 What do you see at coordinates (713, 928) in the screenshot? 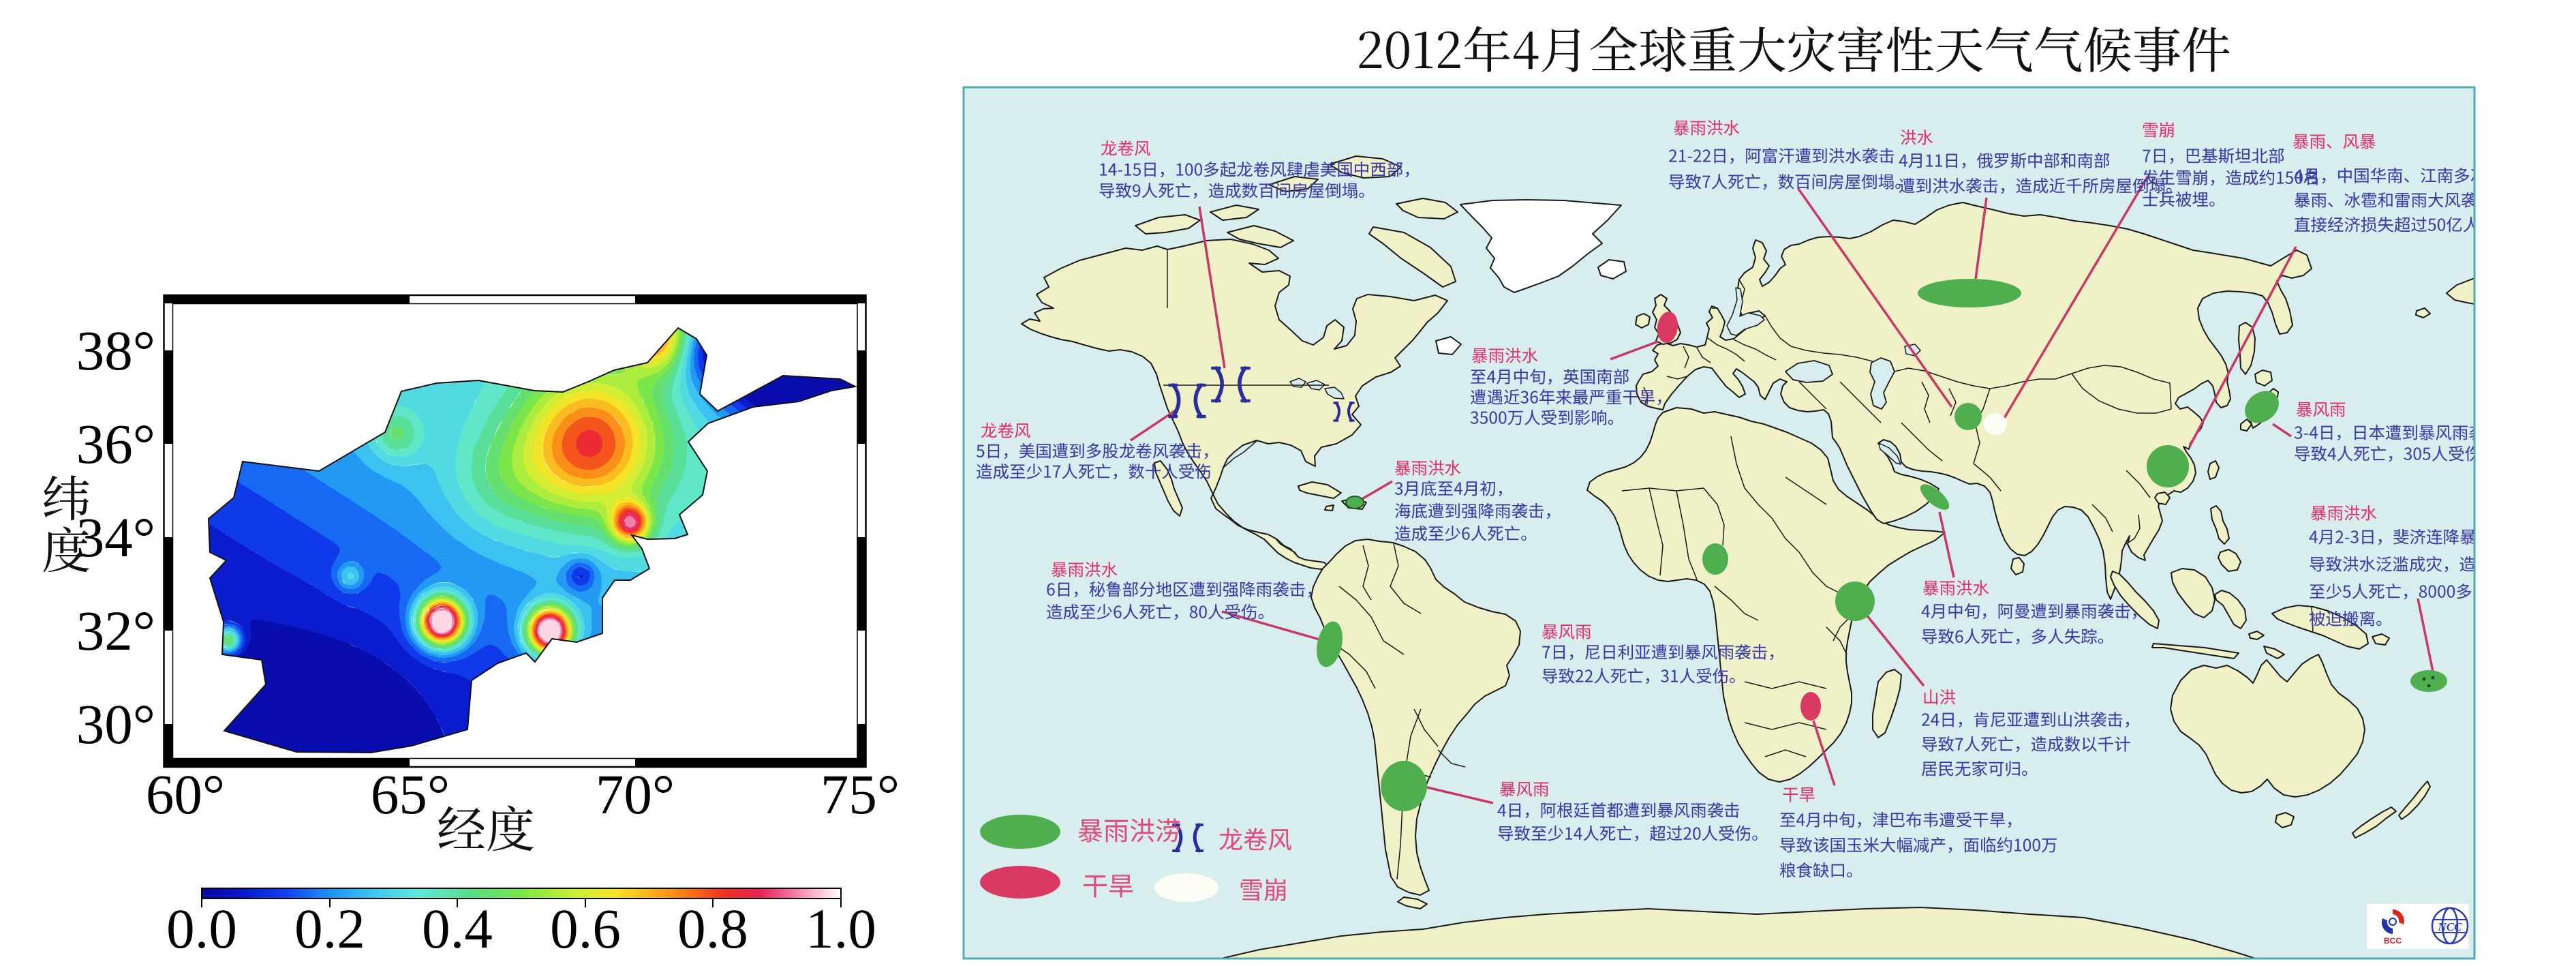
I see `svg-text: 0.8` at bounding box center [713, 928].